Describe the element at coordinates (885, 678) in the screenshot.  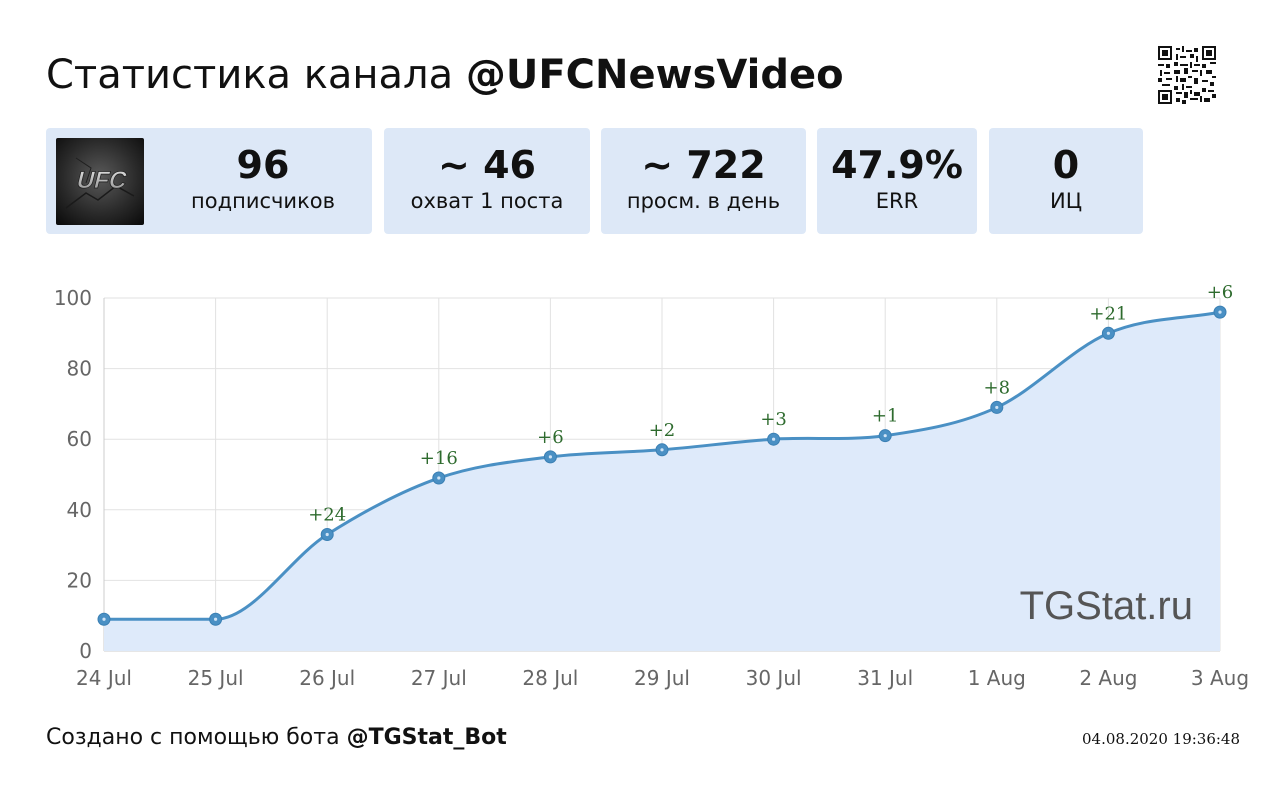
I see `x-tick-label: 31 Jul` at that location.